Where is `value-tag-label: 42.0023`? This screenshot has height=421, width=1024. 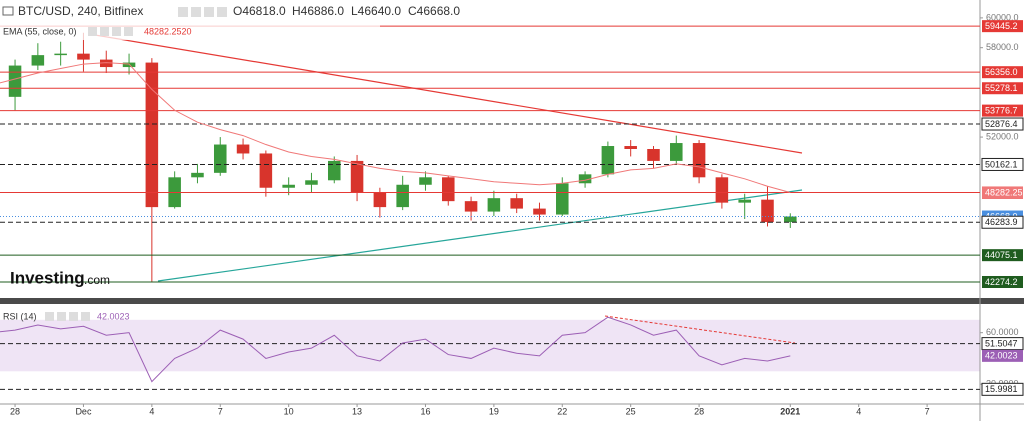 value-tag-label: 42.0023 is located at coordinates (1001, 356).